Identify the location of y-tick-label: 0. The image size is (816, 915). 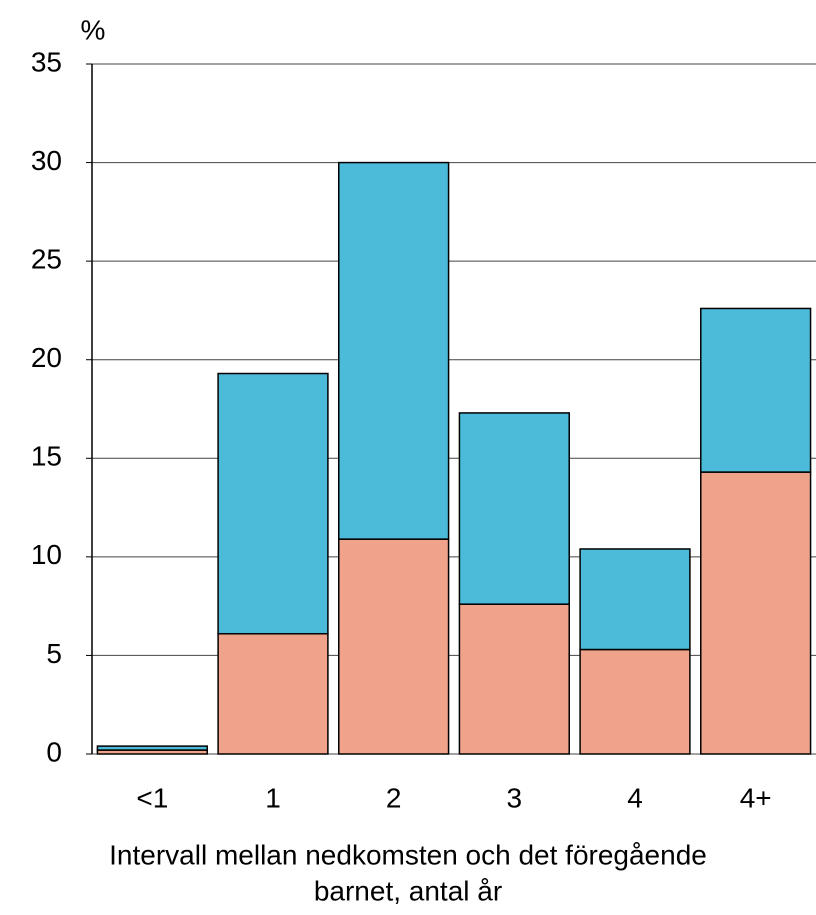
(54, 751).